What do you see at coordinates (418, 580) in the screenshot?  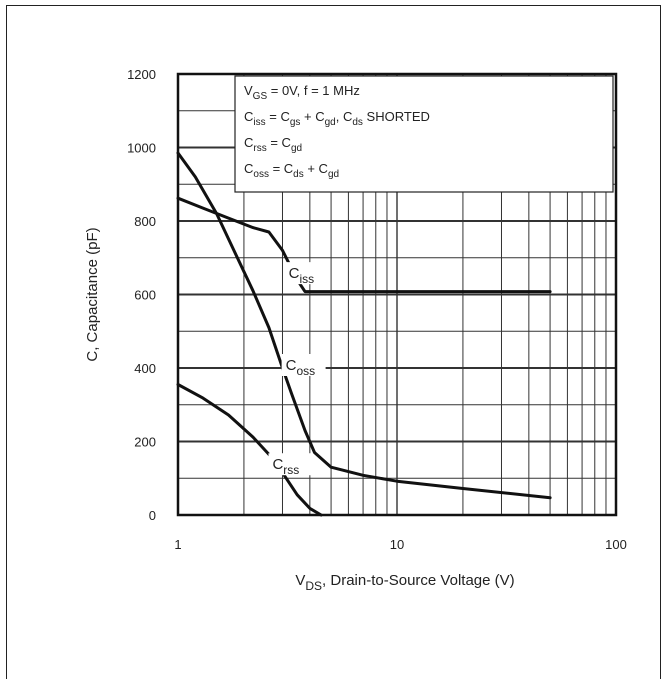 I see `x-label-rest: , Drain-to-Source Voltage (V)` at bounding box center [418, 580].